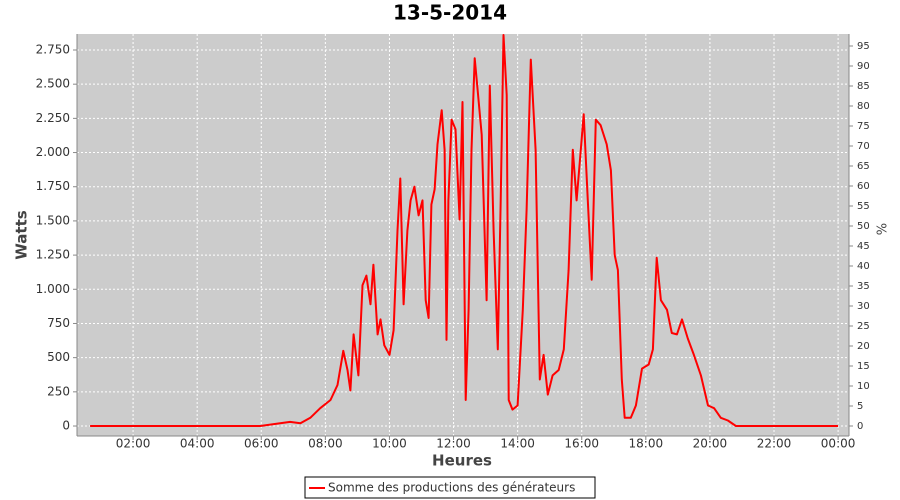  Describe the element at coordinates (389, 444) in the screenshot. I see `x-tick-label: 10:00` at that location.